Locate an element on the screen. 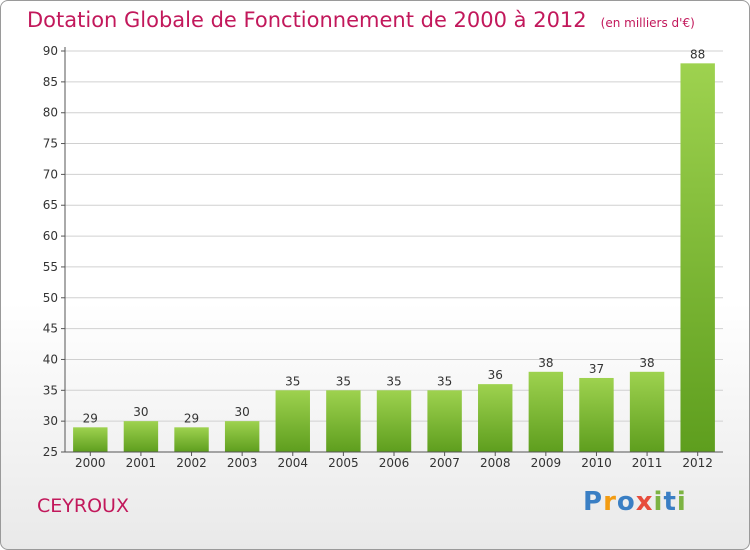 This screenshot has height=550, width=750. bar-2006 is located at coordinates (394, 421).